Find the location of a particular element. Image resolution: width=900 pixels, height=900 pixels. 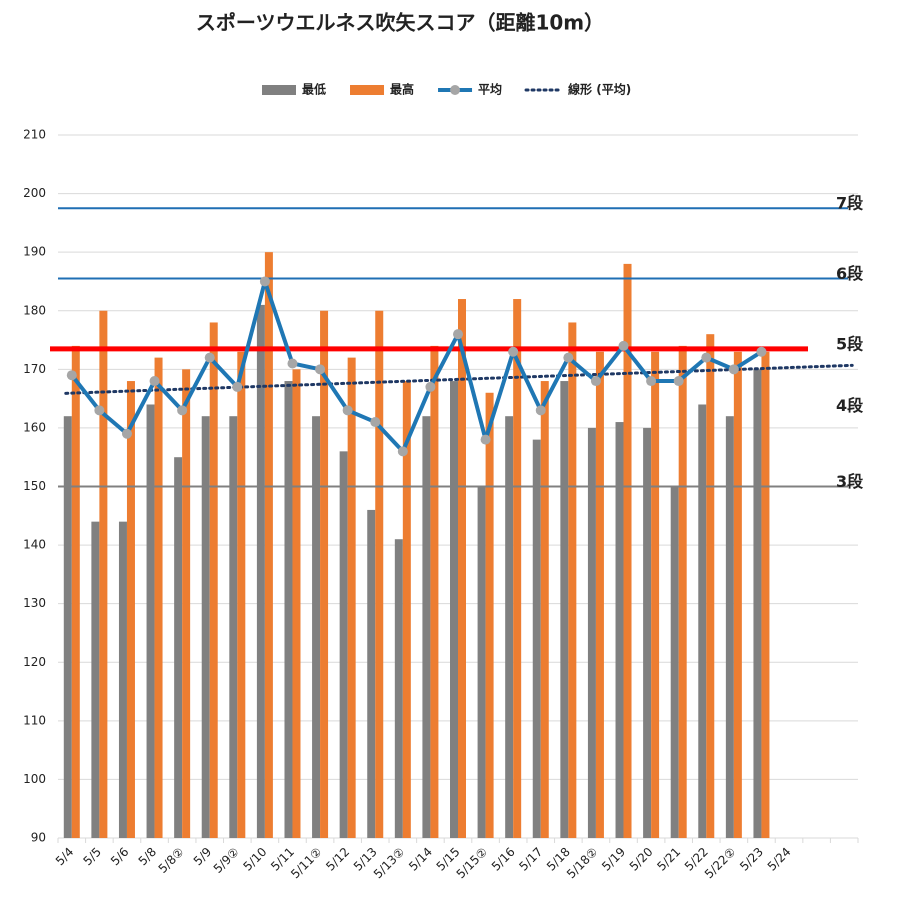

y-tick-label: 160 is located at coordinates (34, 427).